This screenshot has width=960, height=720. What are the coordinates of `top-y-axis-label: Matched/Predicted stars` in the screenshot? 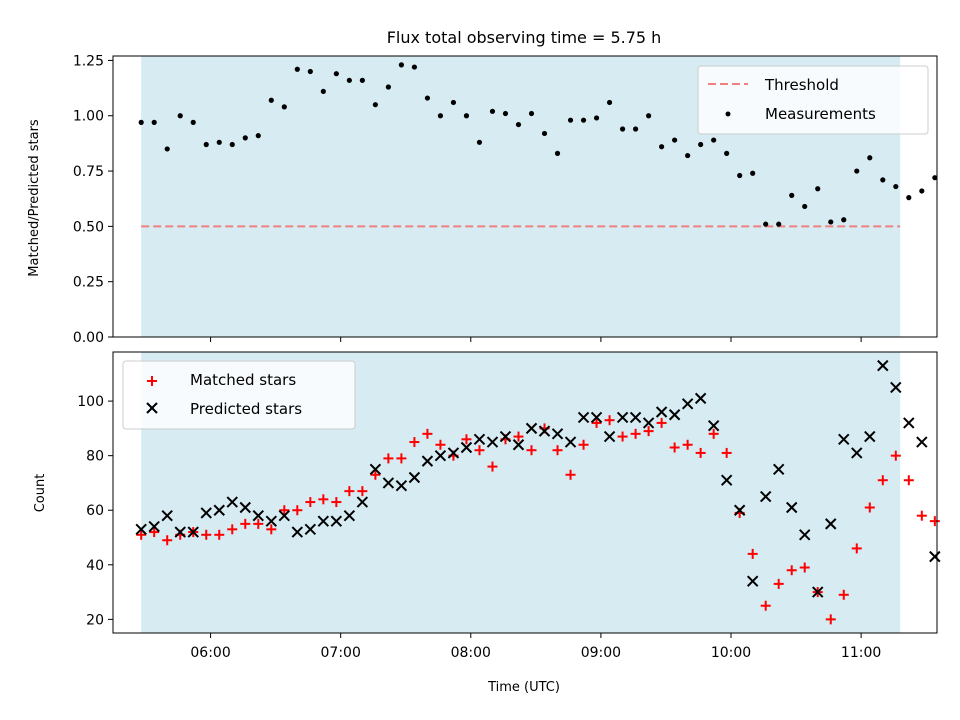 It's located at (34, 198).